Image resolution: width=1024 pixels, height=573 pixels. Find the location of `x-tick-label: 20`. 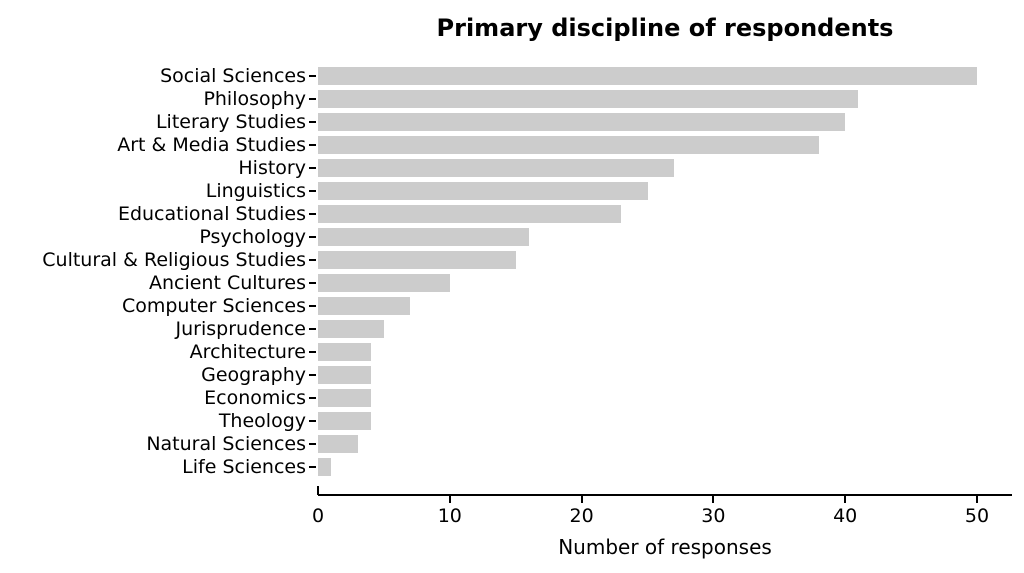

x-tick-label: 20 is located at coordinates (581, 516).